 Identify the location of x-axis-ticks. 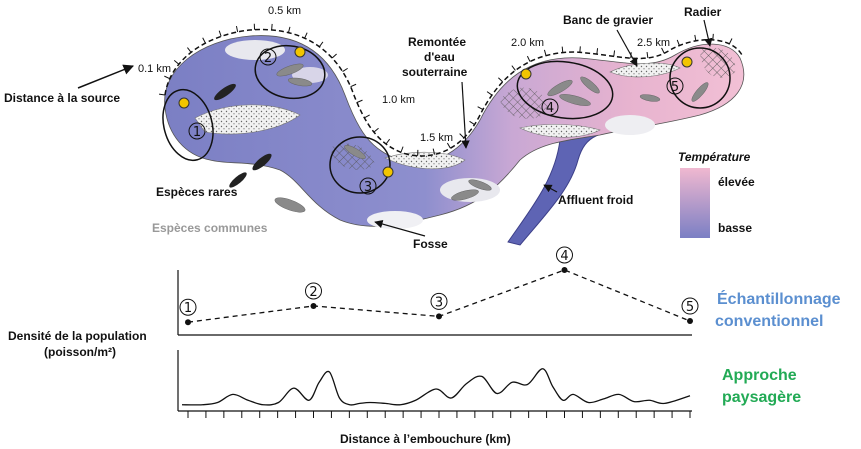
(439, 414).